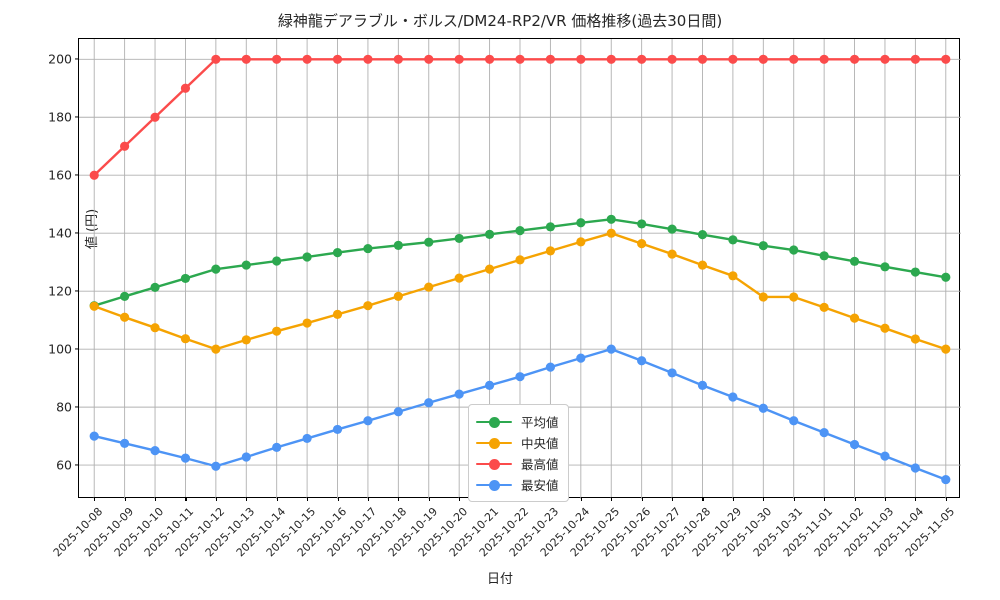 The width and height of the screenshot is (1000, 600). I want to click on x-axis-label: 日付, so click(499, 579).